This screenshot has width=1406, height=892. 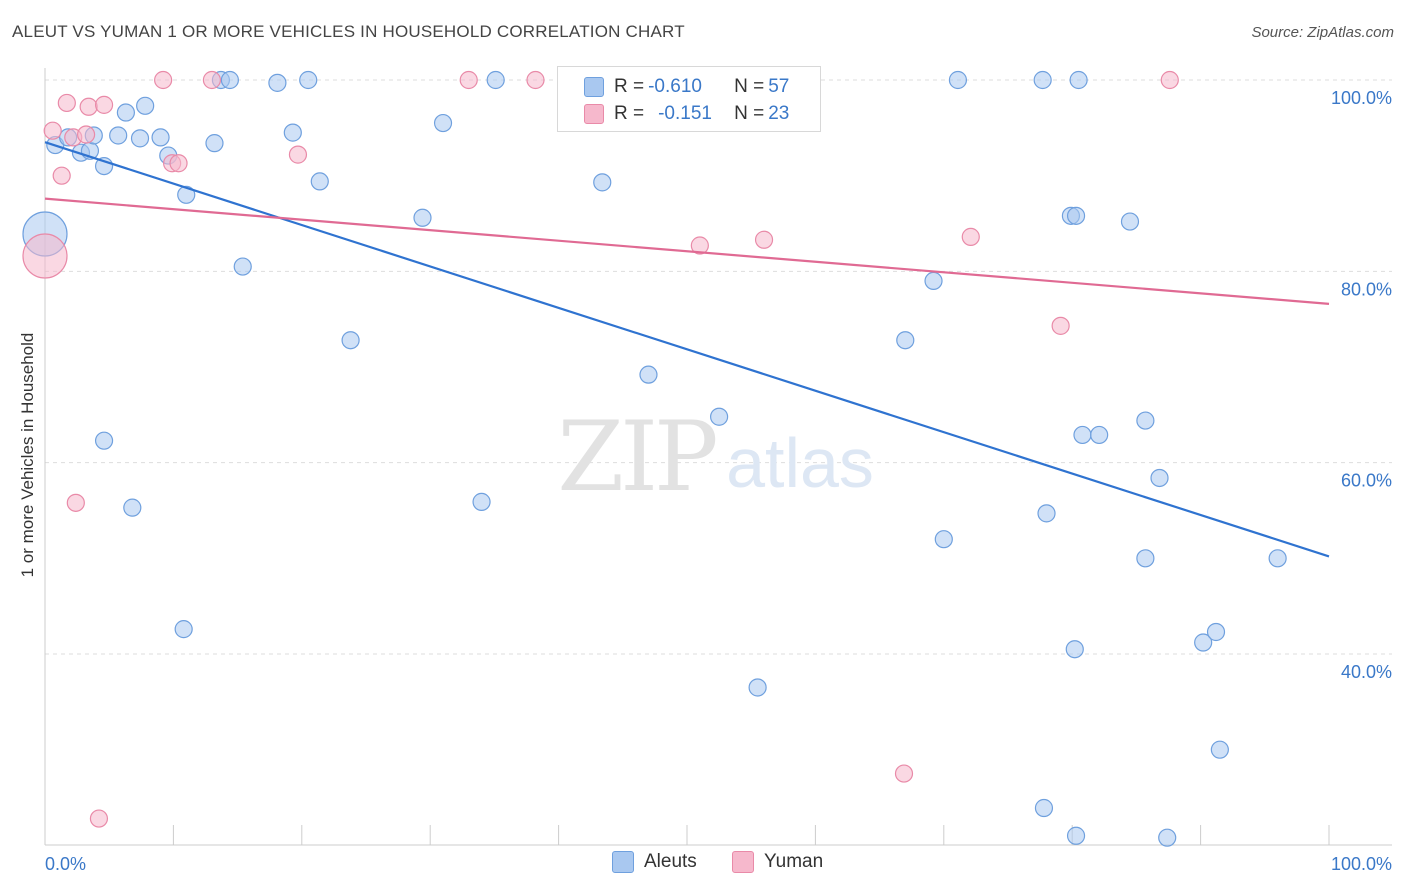 I want to click on legend-label-aleuts: Aleuts, so click(x=670, y=861).